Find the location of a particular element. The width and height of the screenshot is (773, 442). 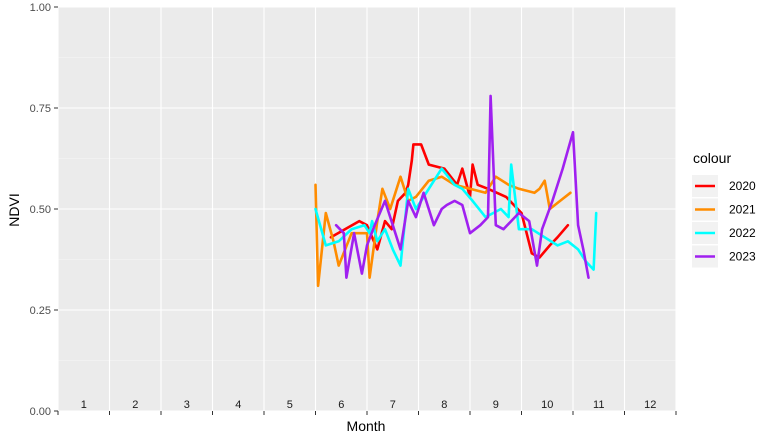

month-labels: 1 2 3 4 5 6 7 8 9 10 11 12 is located at coordinates (369, 405).